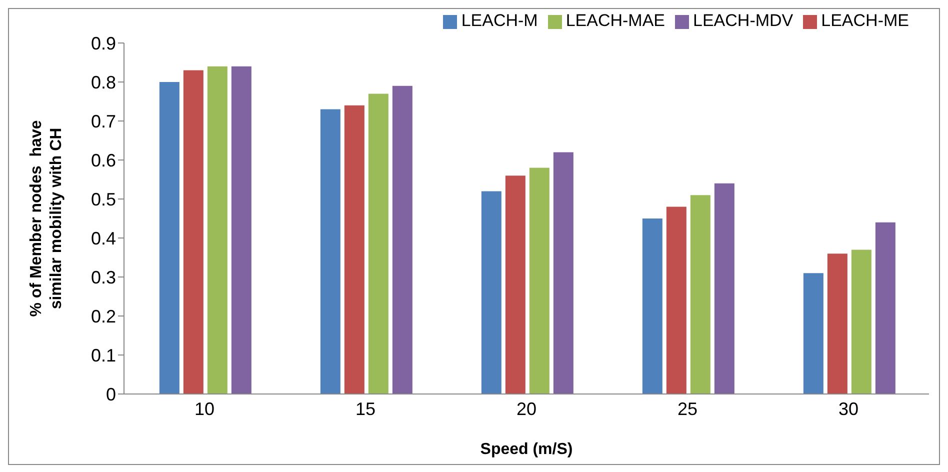 This screenshot has width=948, height=472. I want to click on y-tick-label: 0.6, so click(103, 160).